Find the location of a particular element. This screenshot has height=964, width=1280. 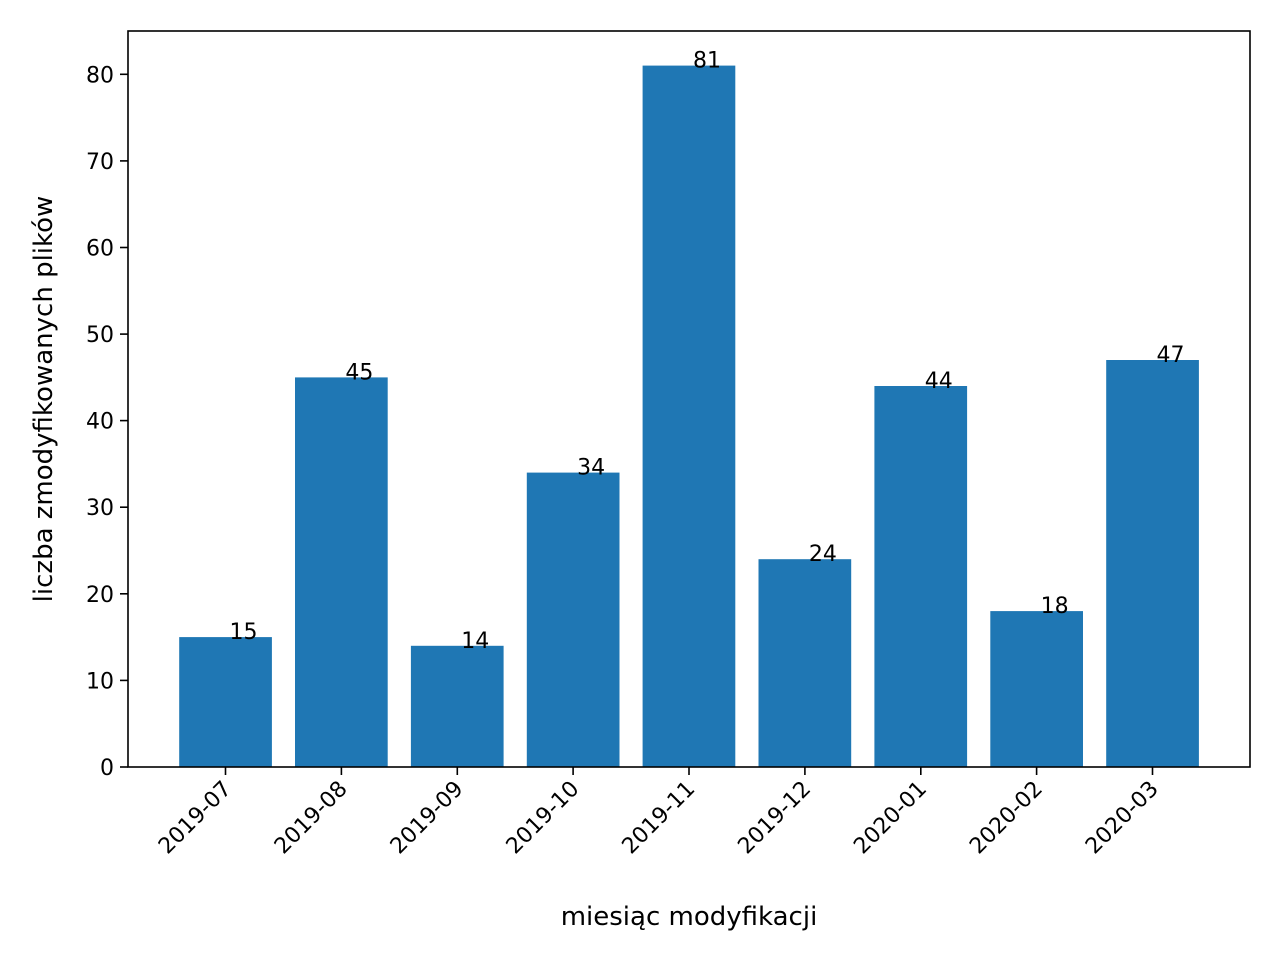

x-tick-label: 2019-07 is located at coordinates (195, 818).